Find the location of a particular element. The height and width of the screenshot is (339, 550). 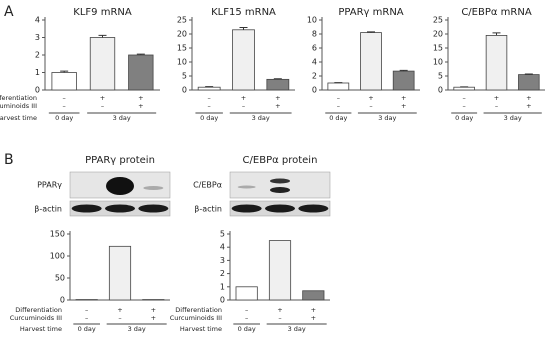

y-tick-label: 150 is located at coordinates (57, 234).